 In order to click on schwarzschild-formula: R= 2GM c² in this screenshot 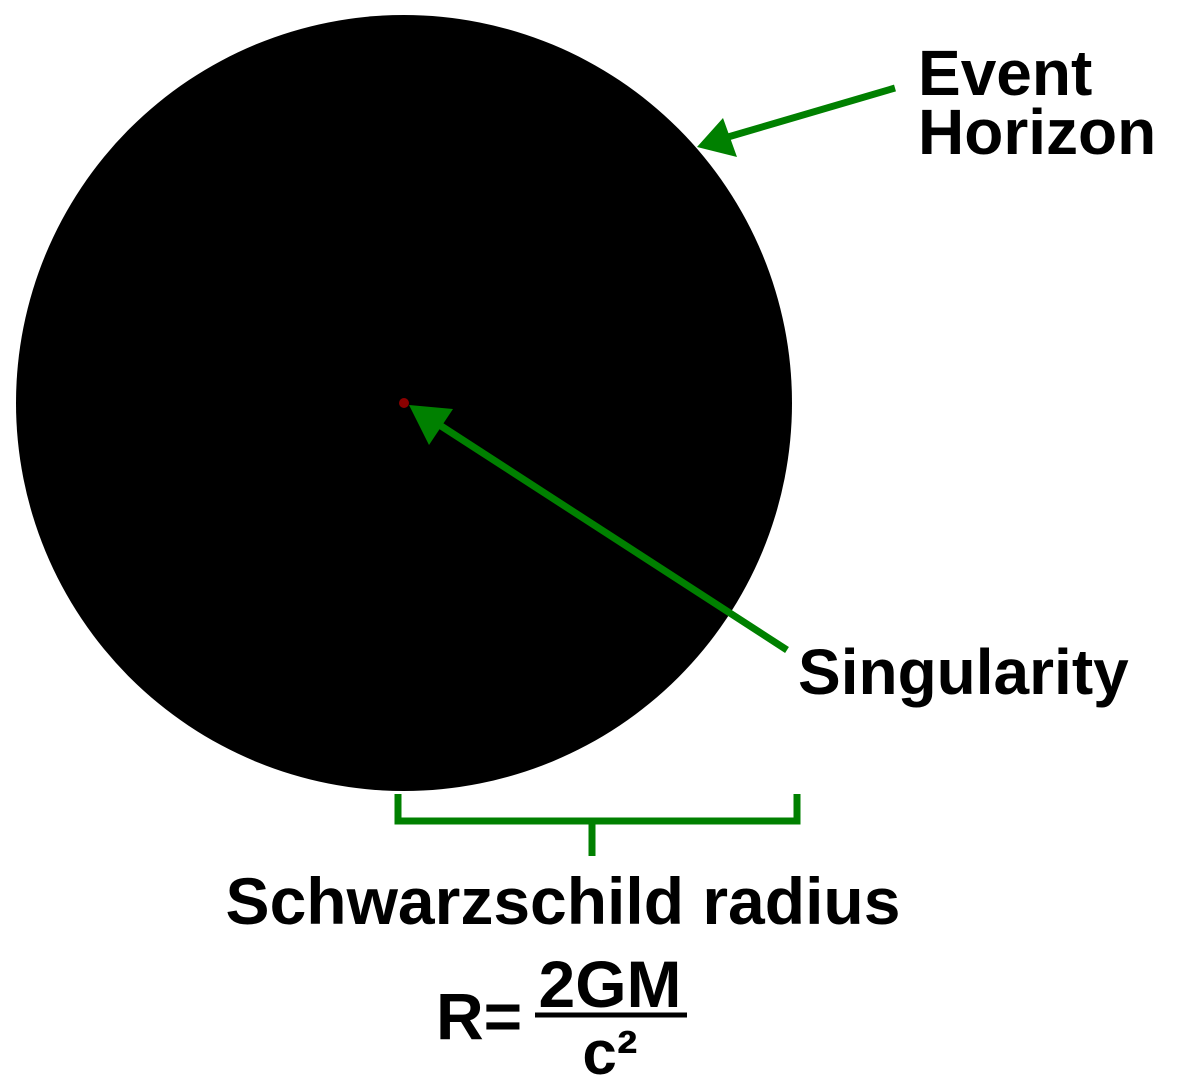, I will do `click(561, 1014)`.